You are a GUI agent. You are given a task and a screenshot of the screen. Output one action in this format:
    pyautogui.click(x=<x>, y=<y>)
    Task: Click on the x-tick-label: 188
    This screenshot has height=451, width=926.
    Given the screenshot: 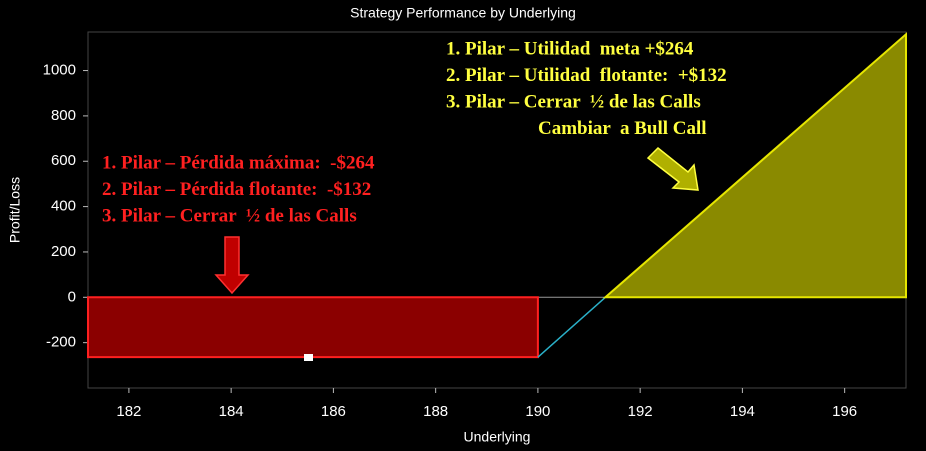 What is the action you would take?
    pyautogui.click(x=435, y=411)
    